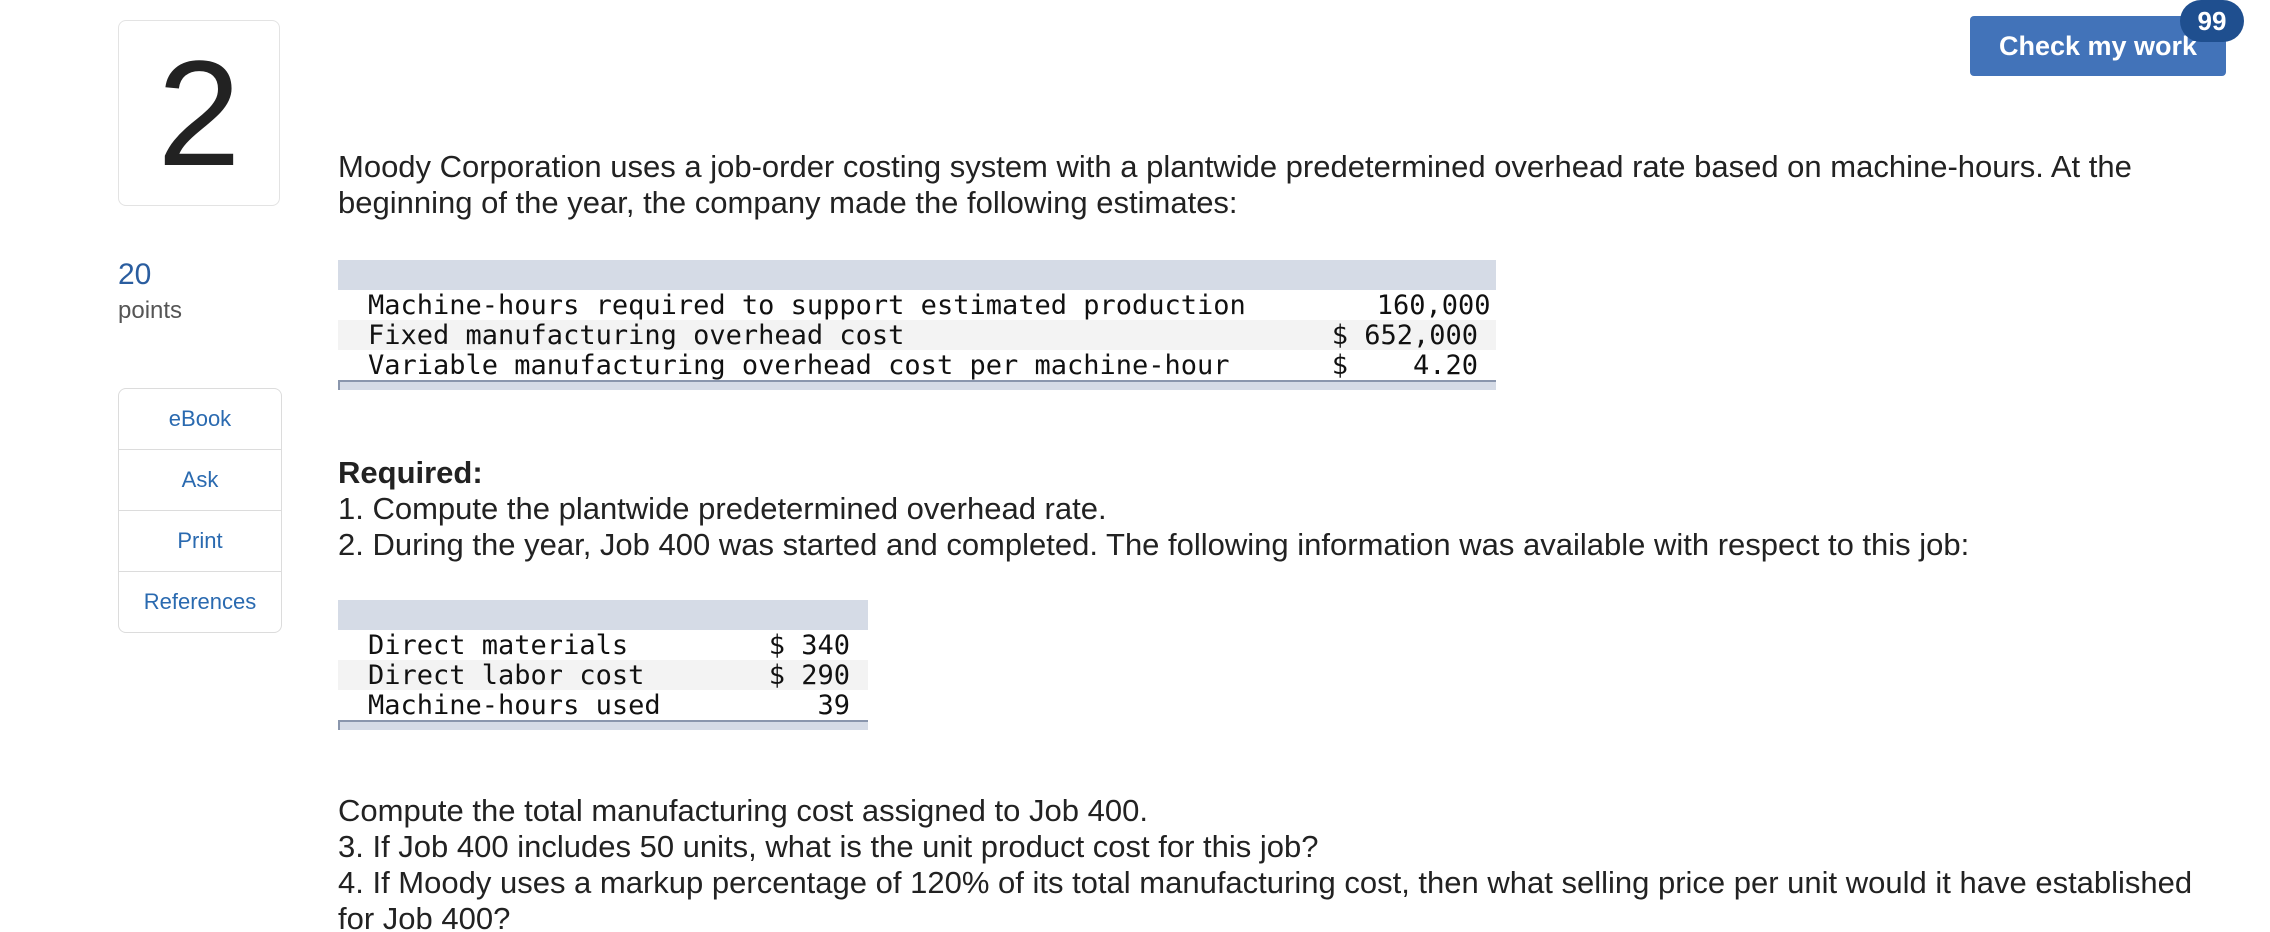 Image resolution: width=2270 pixels, height=932 pixels. Describe the element at coordinates (135, 274) in the screenshot. I see `points-value: 20` at that location.